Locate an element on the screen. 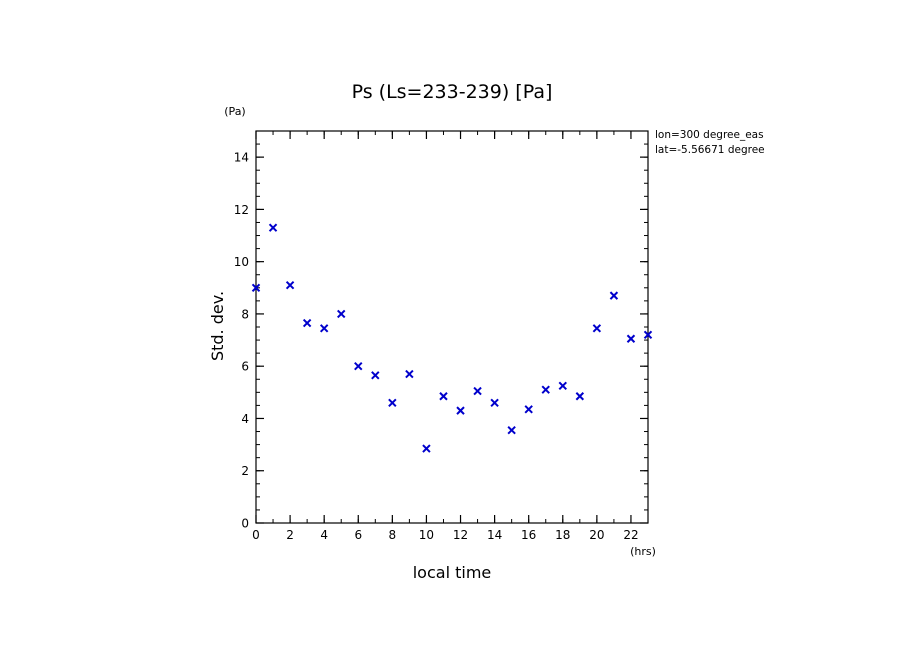 Image resolution: width=904 pixels, height=654 pixels. x-tick-label: 12 is located at coordinates (460, 535).